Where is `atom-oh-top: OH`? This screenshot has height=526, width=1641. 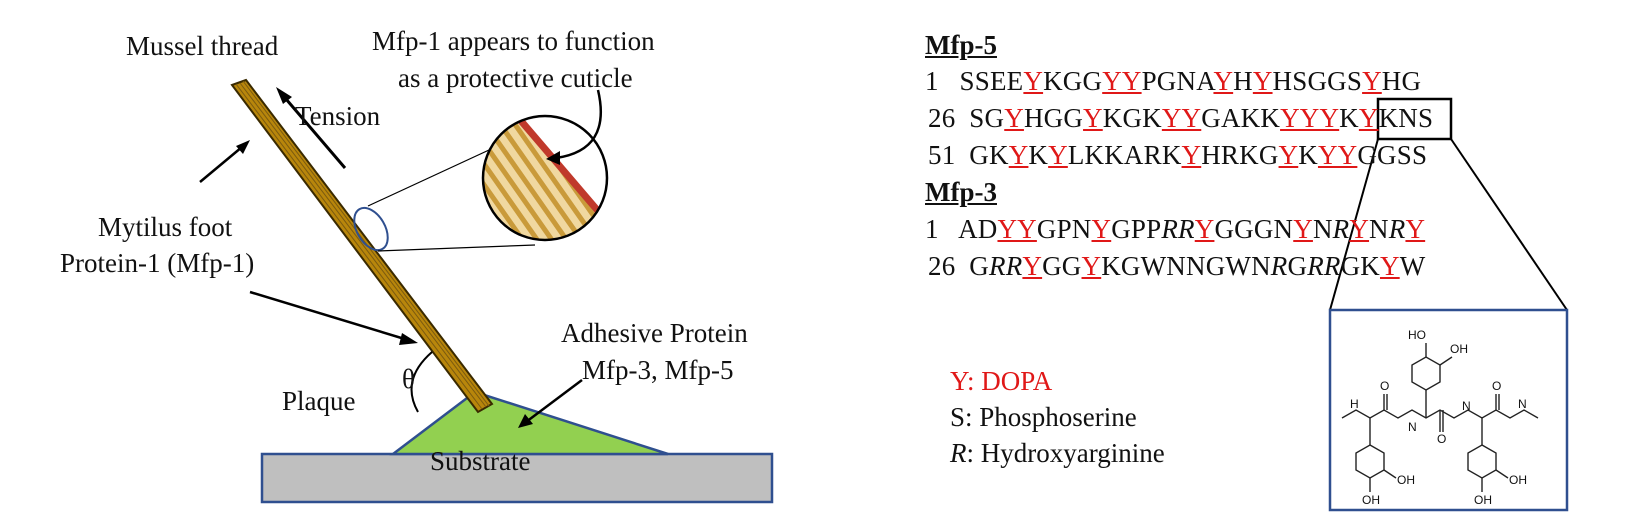 atom-oh-top: OH is located at coordinates (1459, 349).